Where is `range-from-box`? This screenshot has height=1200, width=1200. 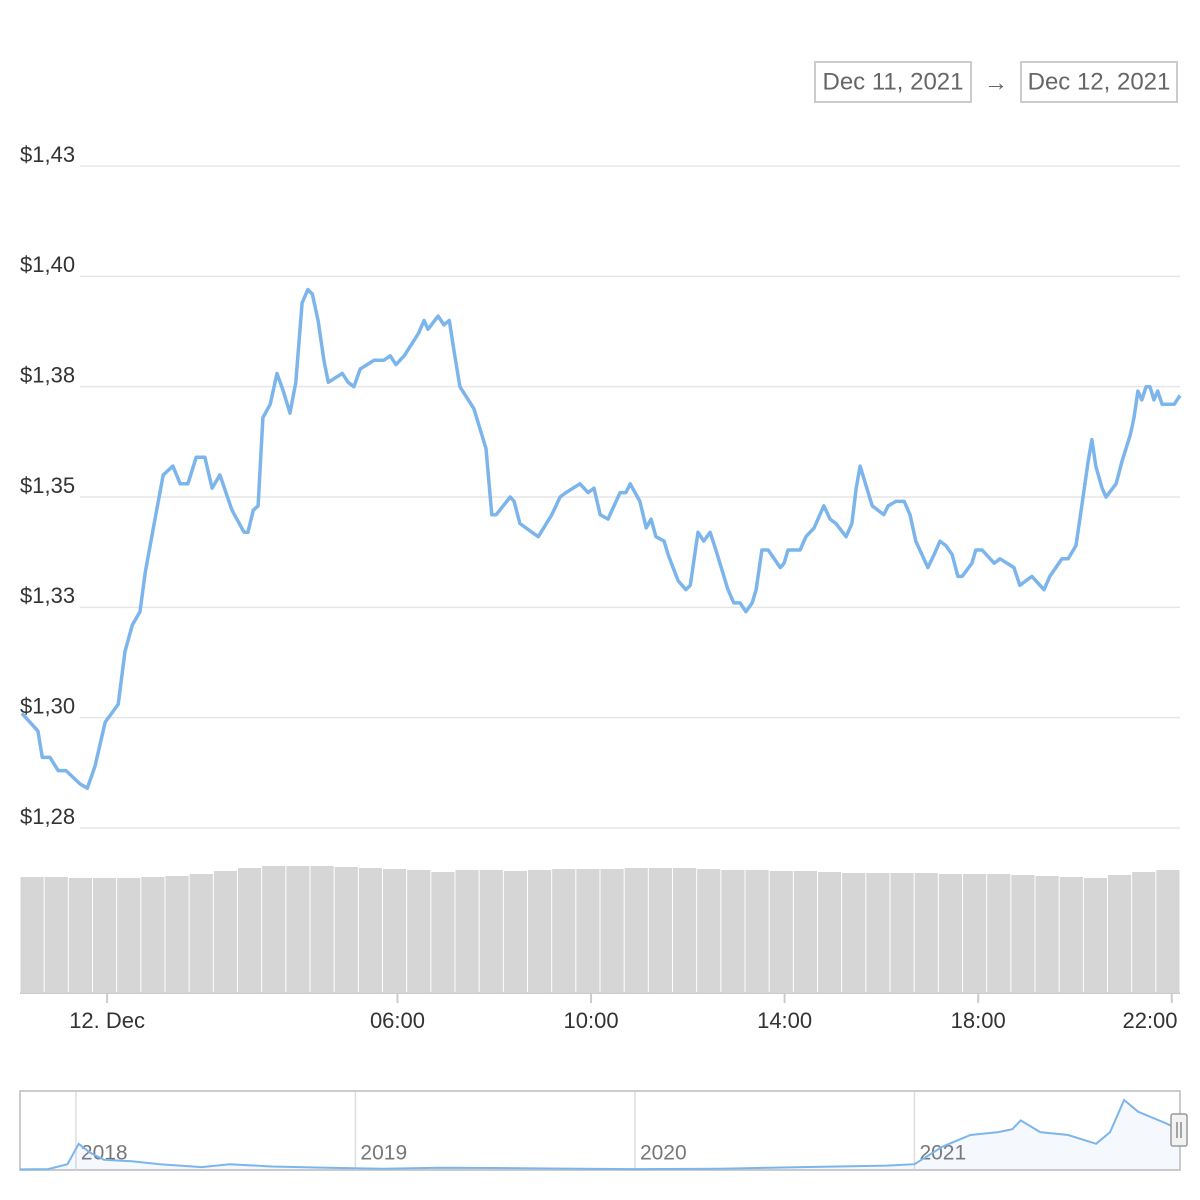 range-from-box is located at coordinates (893, 82).